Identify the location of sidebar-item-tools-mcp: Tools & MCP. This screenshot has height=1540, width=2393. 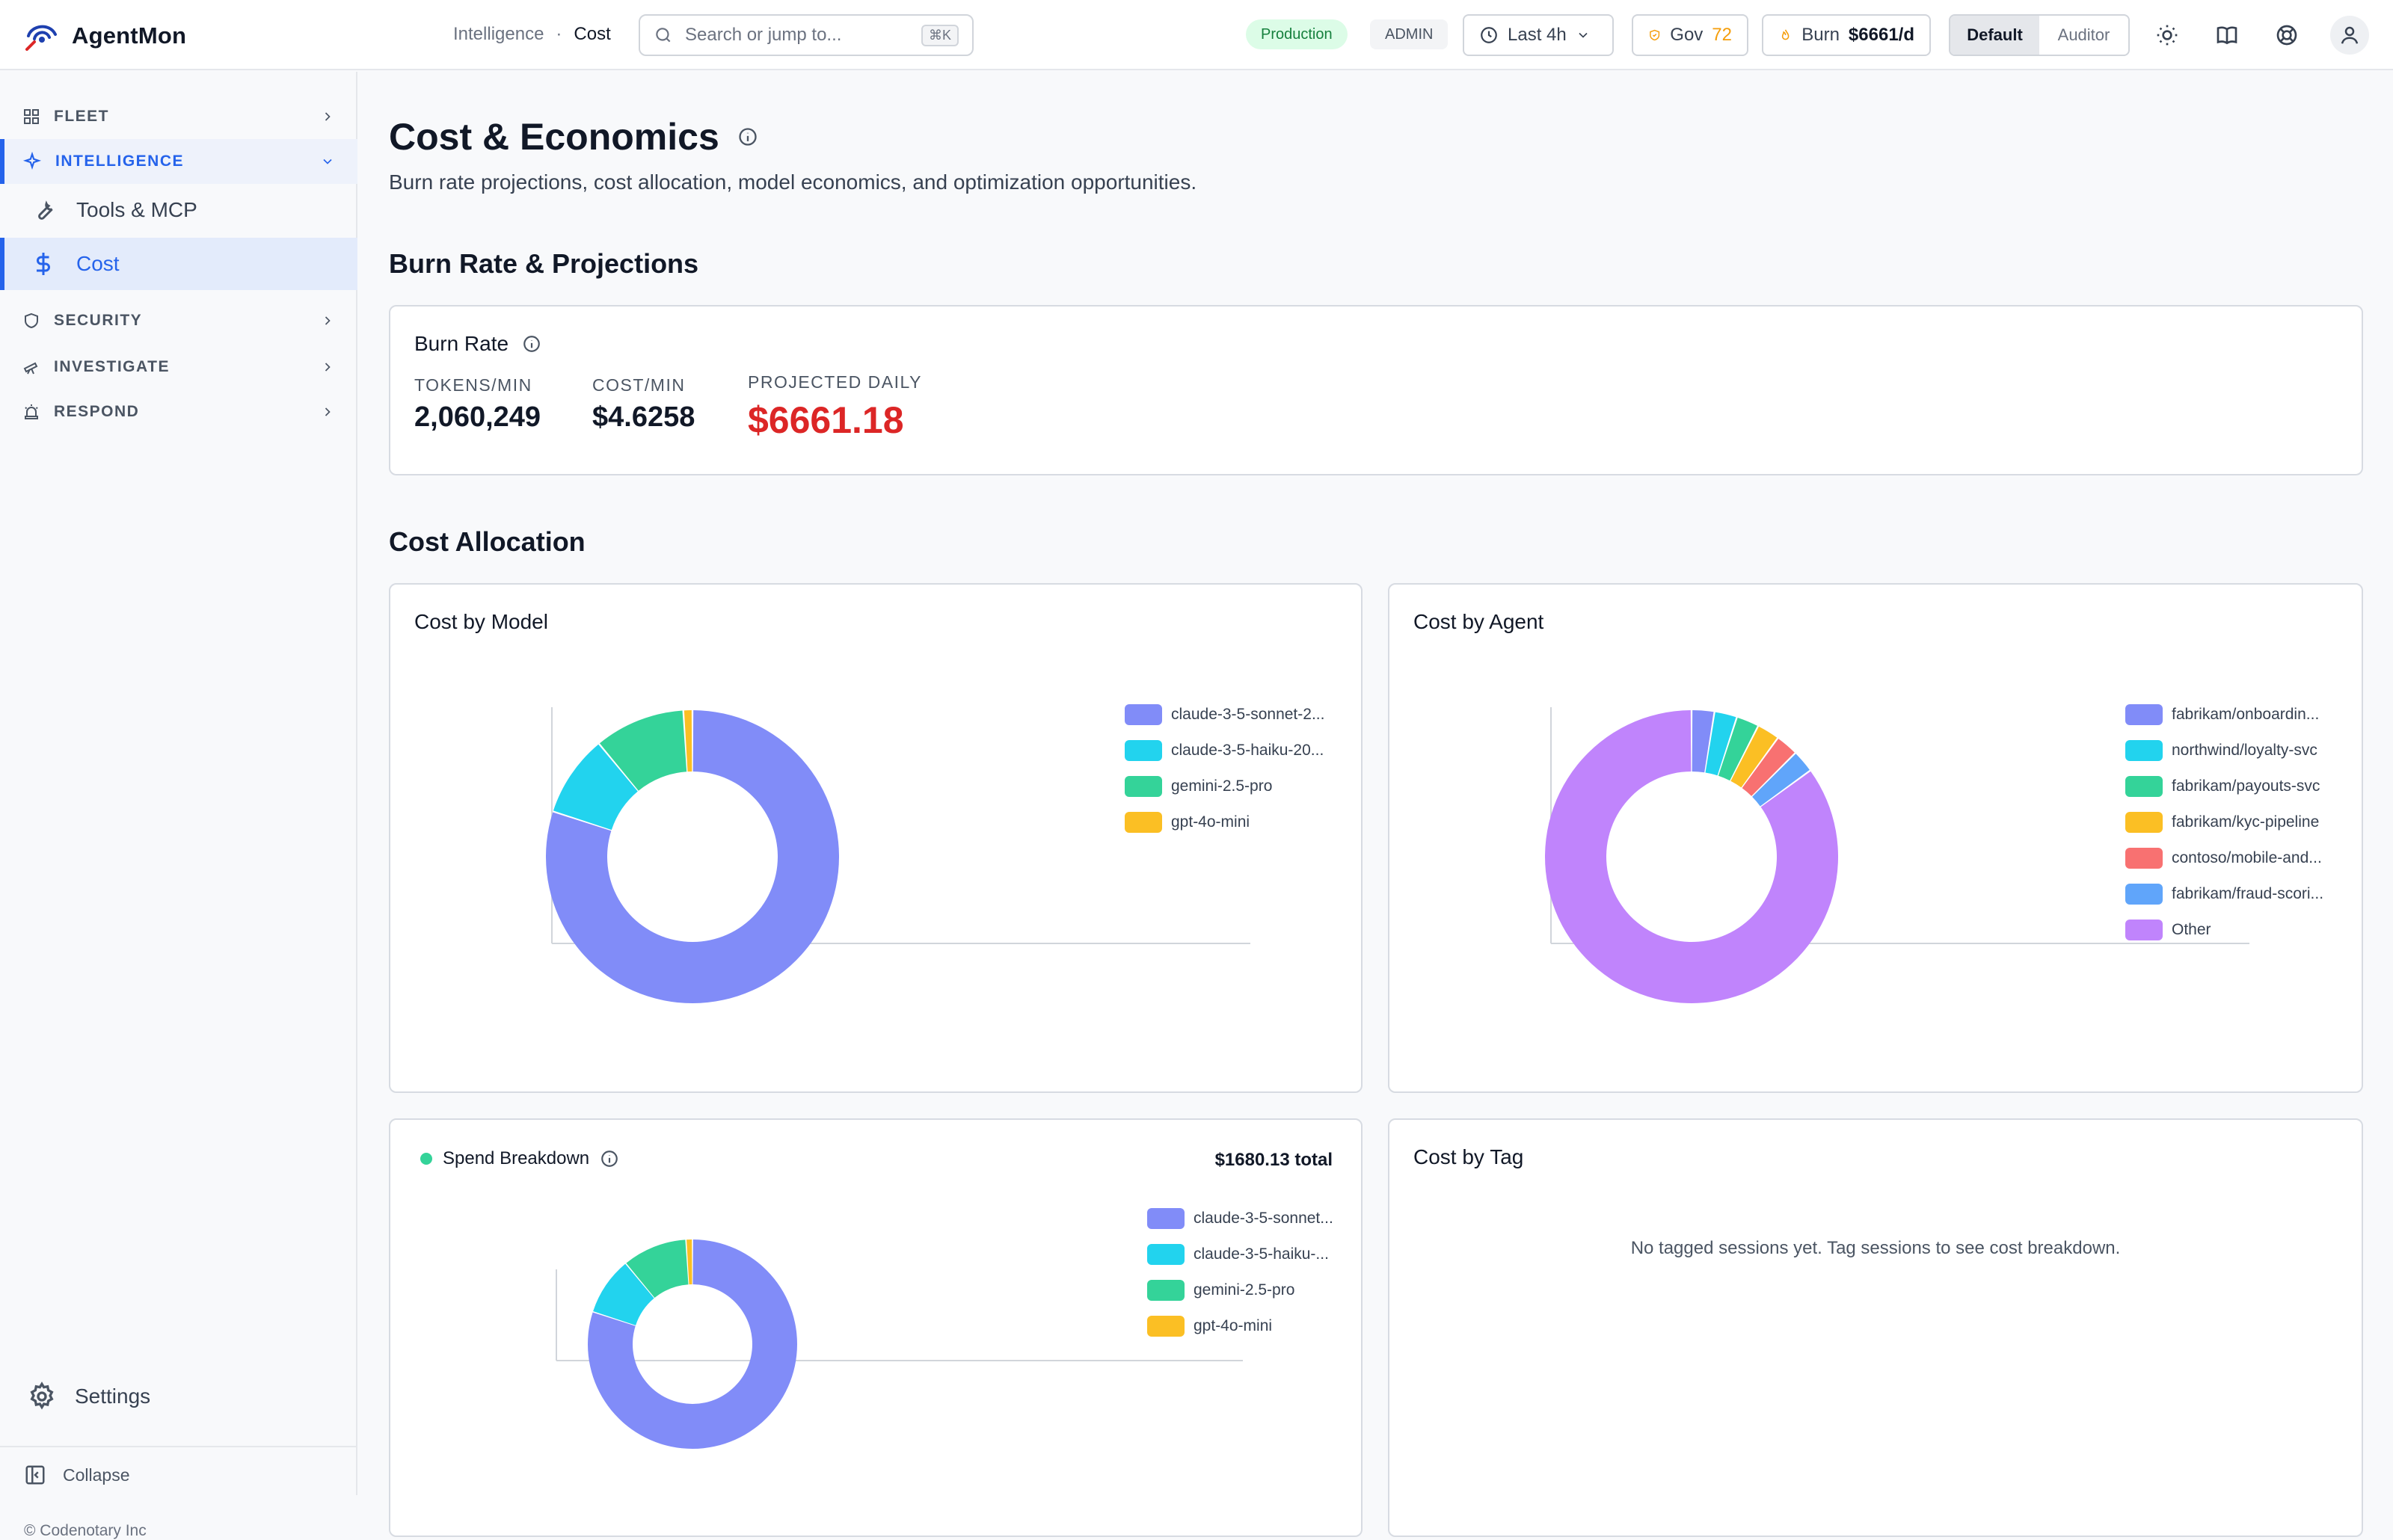
(178, 210).